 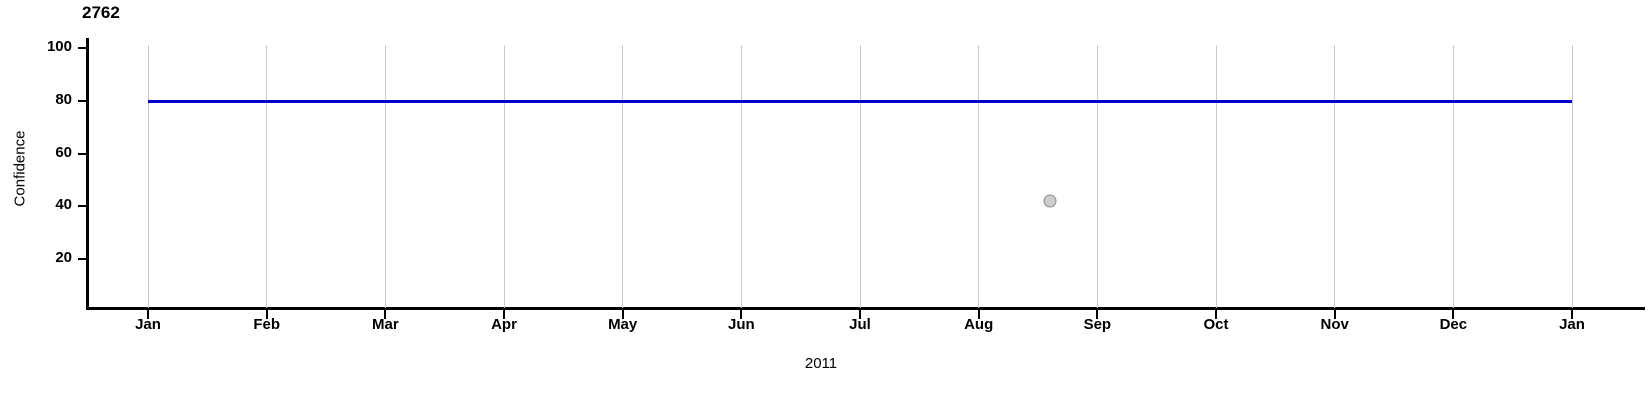 I want to click on x-axis-tick-label: Oct, so click(x=1216, y=324).